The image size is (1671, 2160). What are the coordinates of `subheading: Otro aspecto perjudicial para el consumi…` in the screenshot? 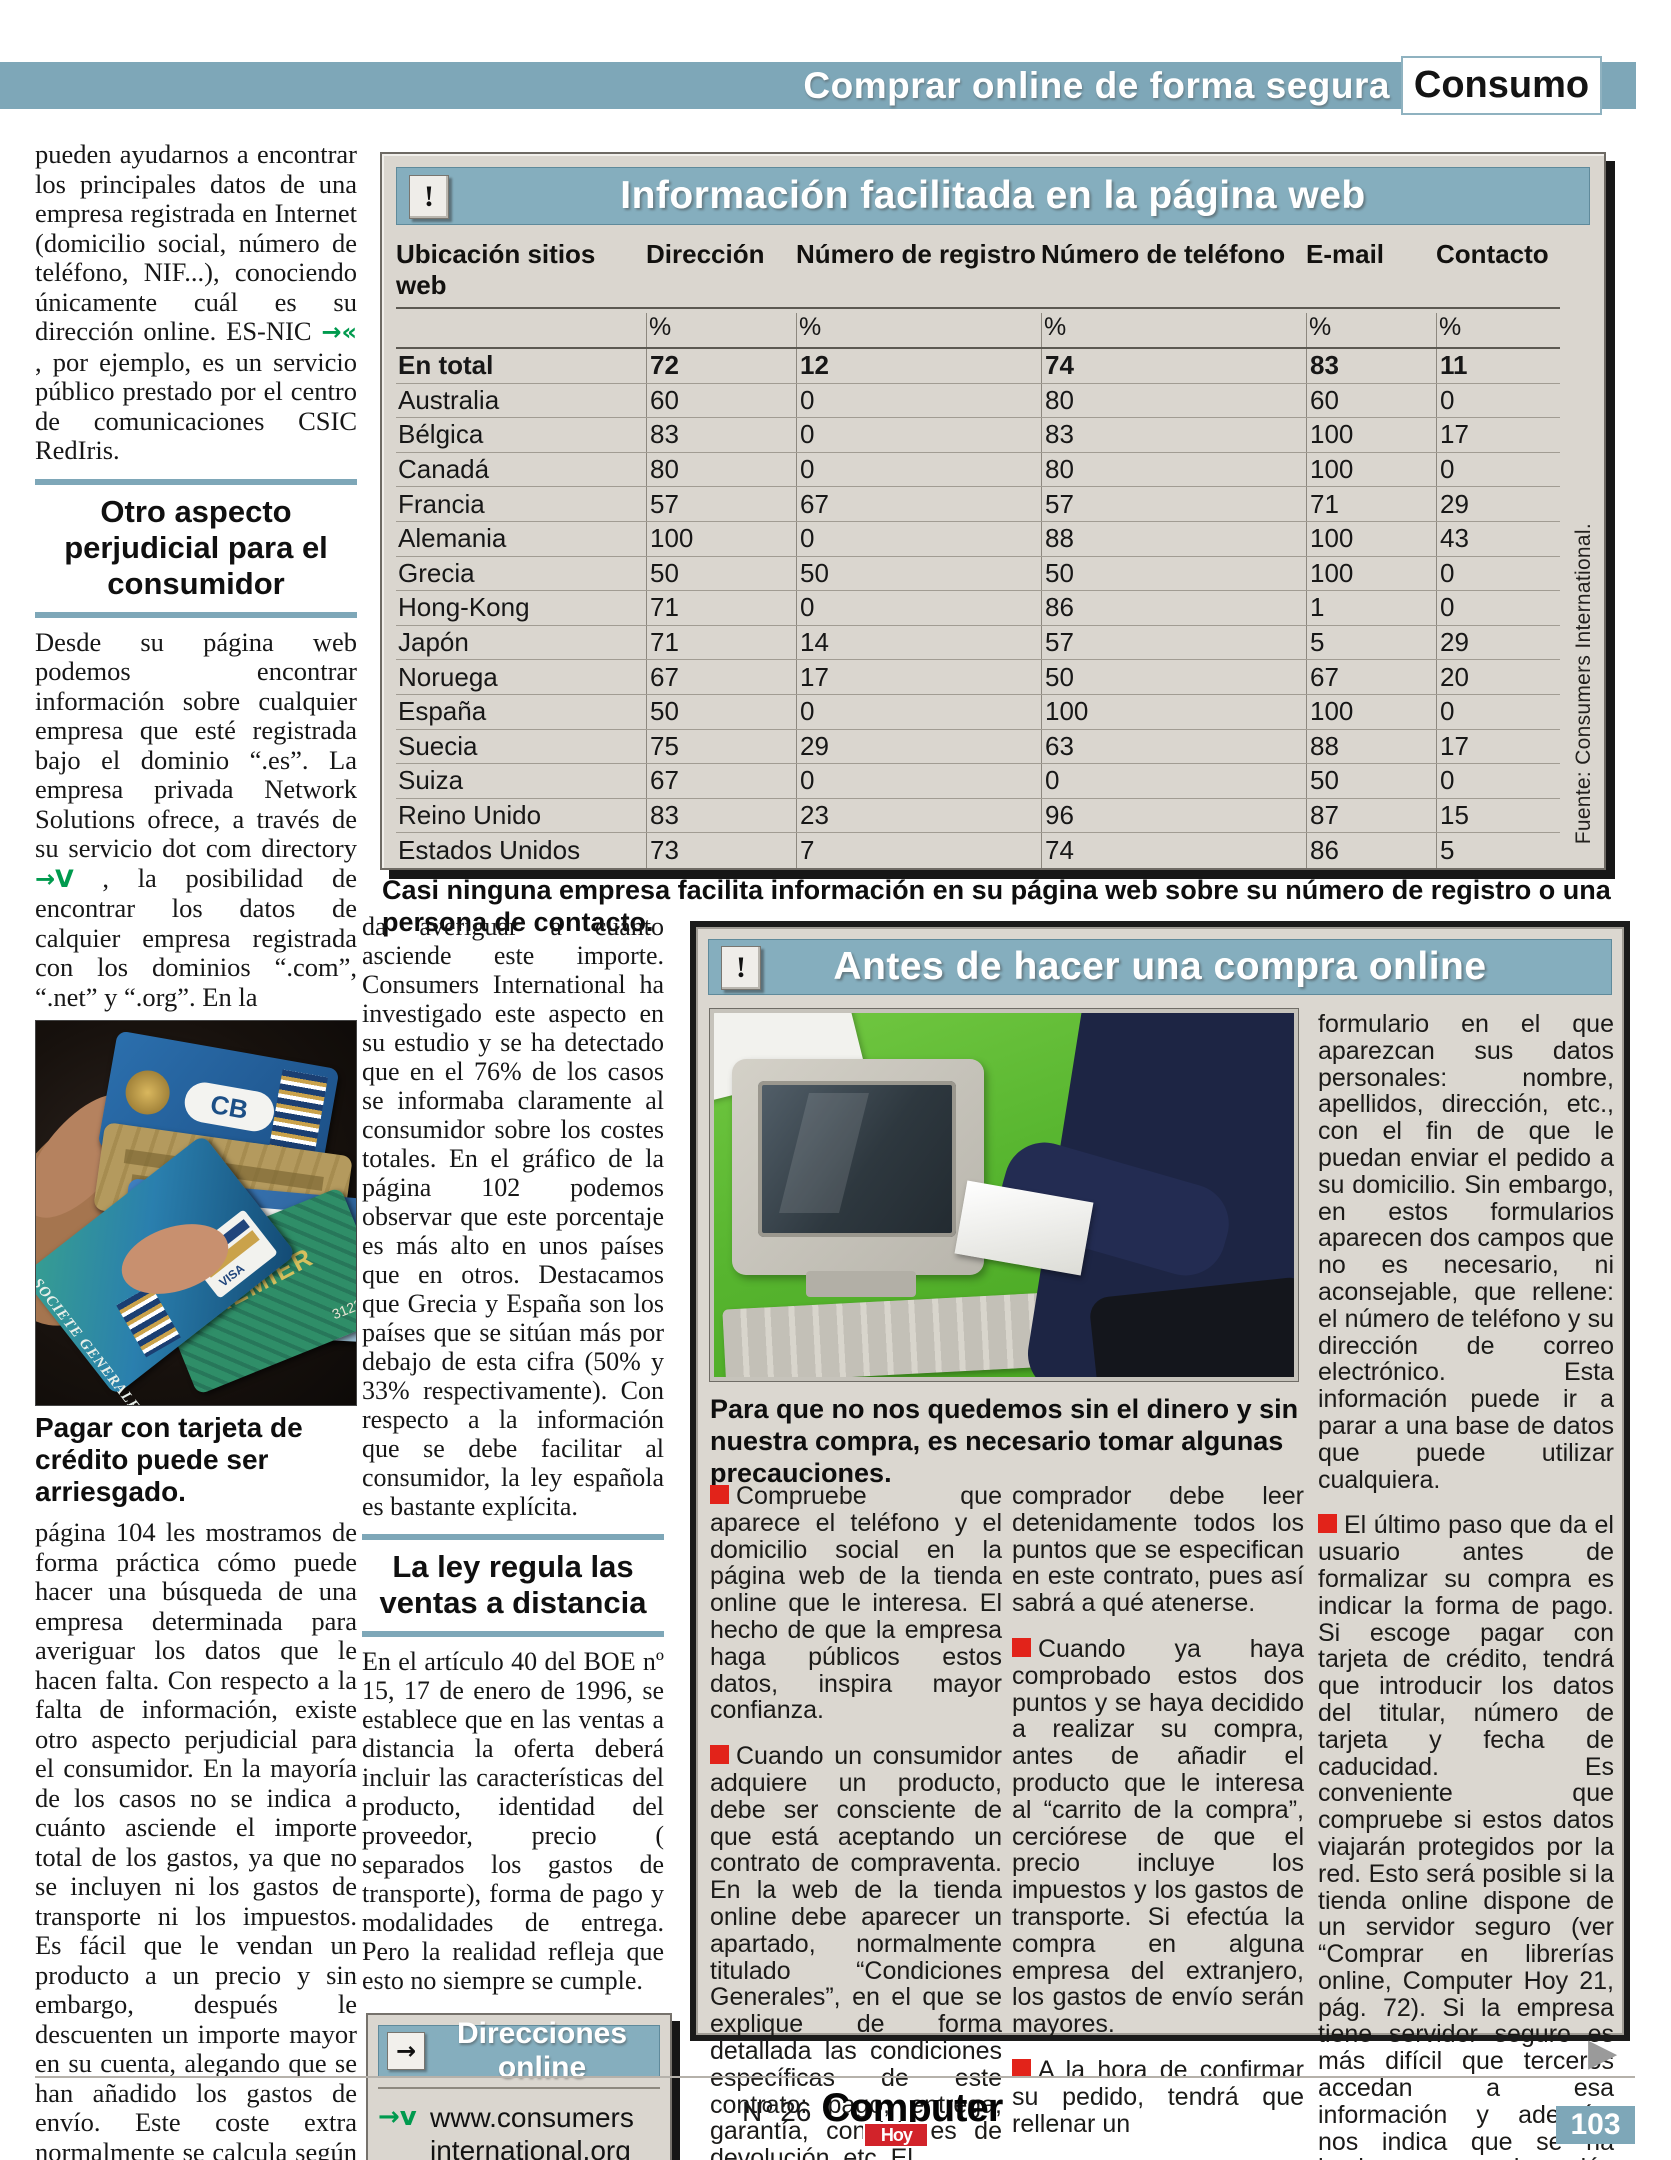 It's located at (196, 548).